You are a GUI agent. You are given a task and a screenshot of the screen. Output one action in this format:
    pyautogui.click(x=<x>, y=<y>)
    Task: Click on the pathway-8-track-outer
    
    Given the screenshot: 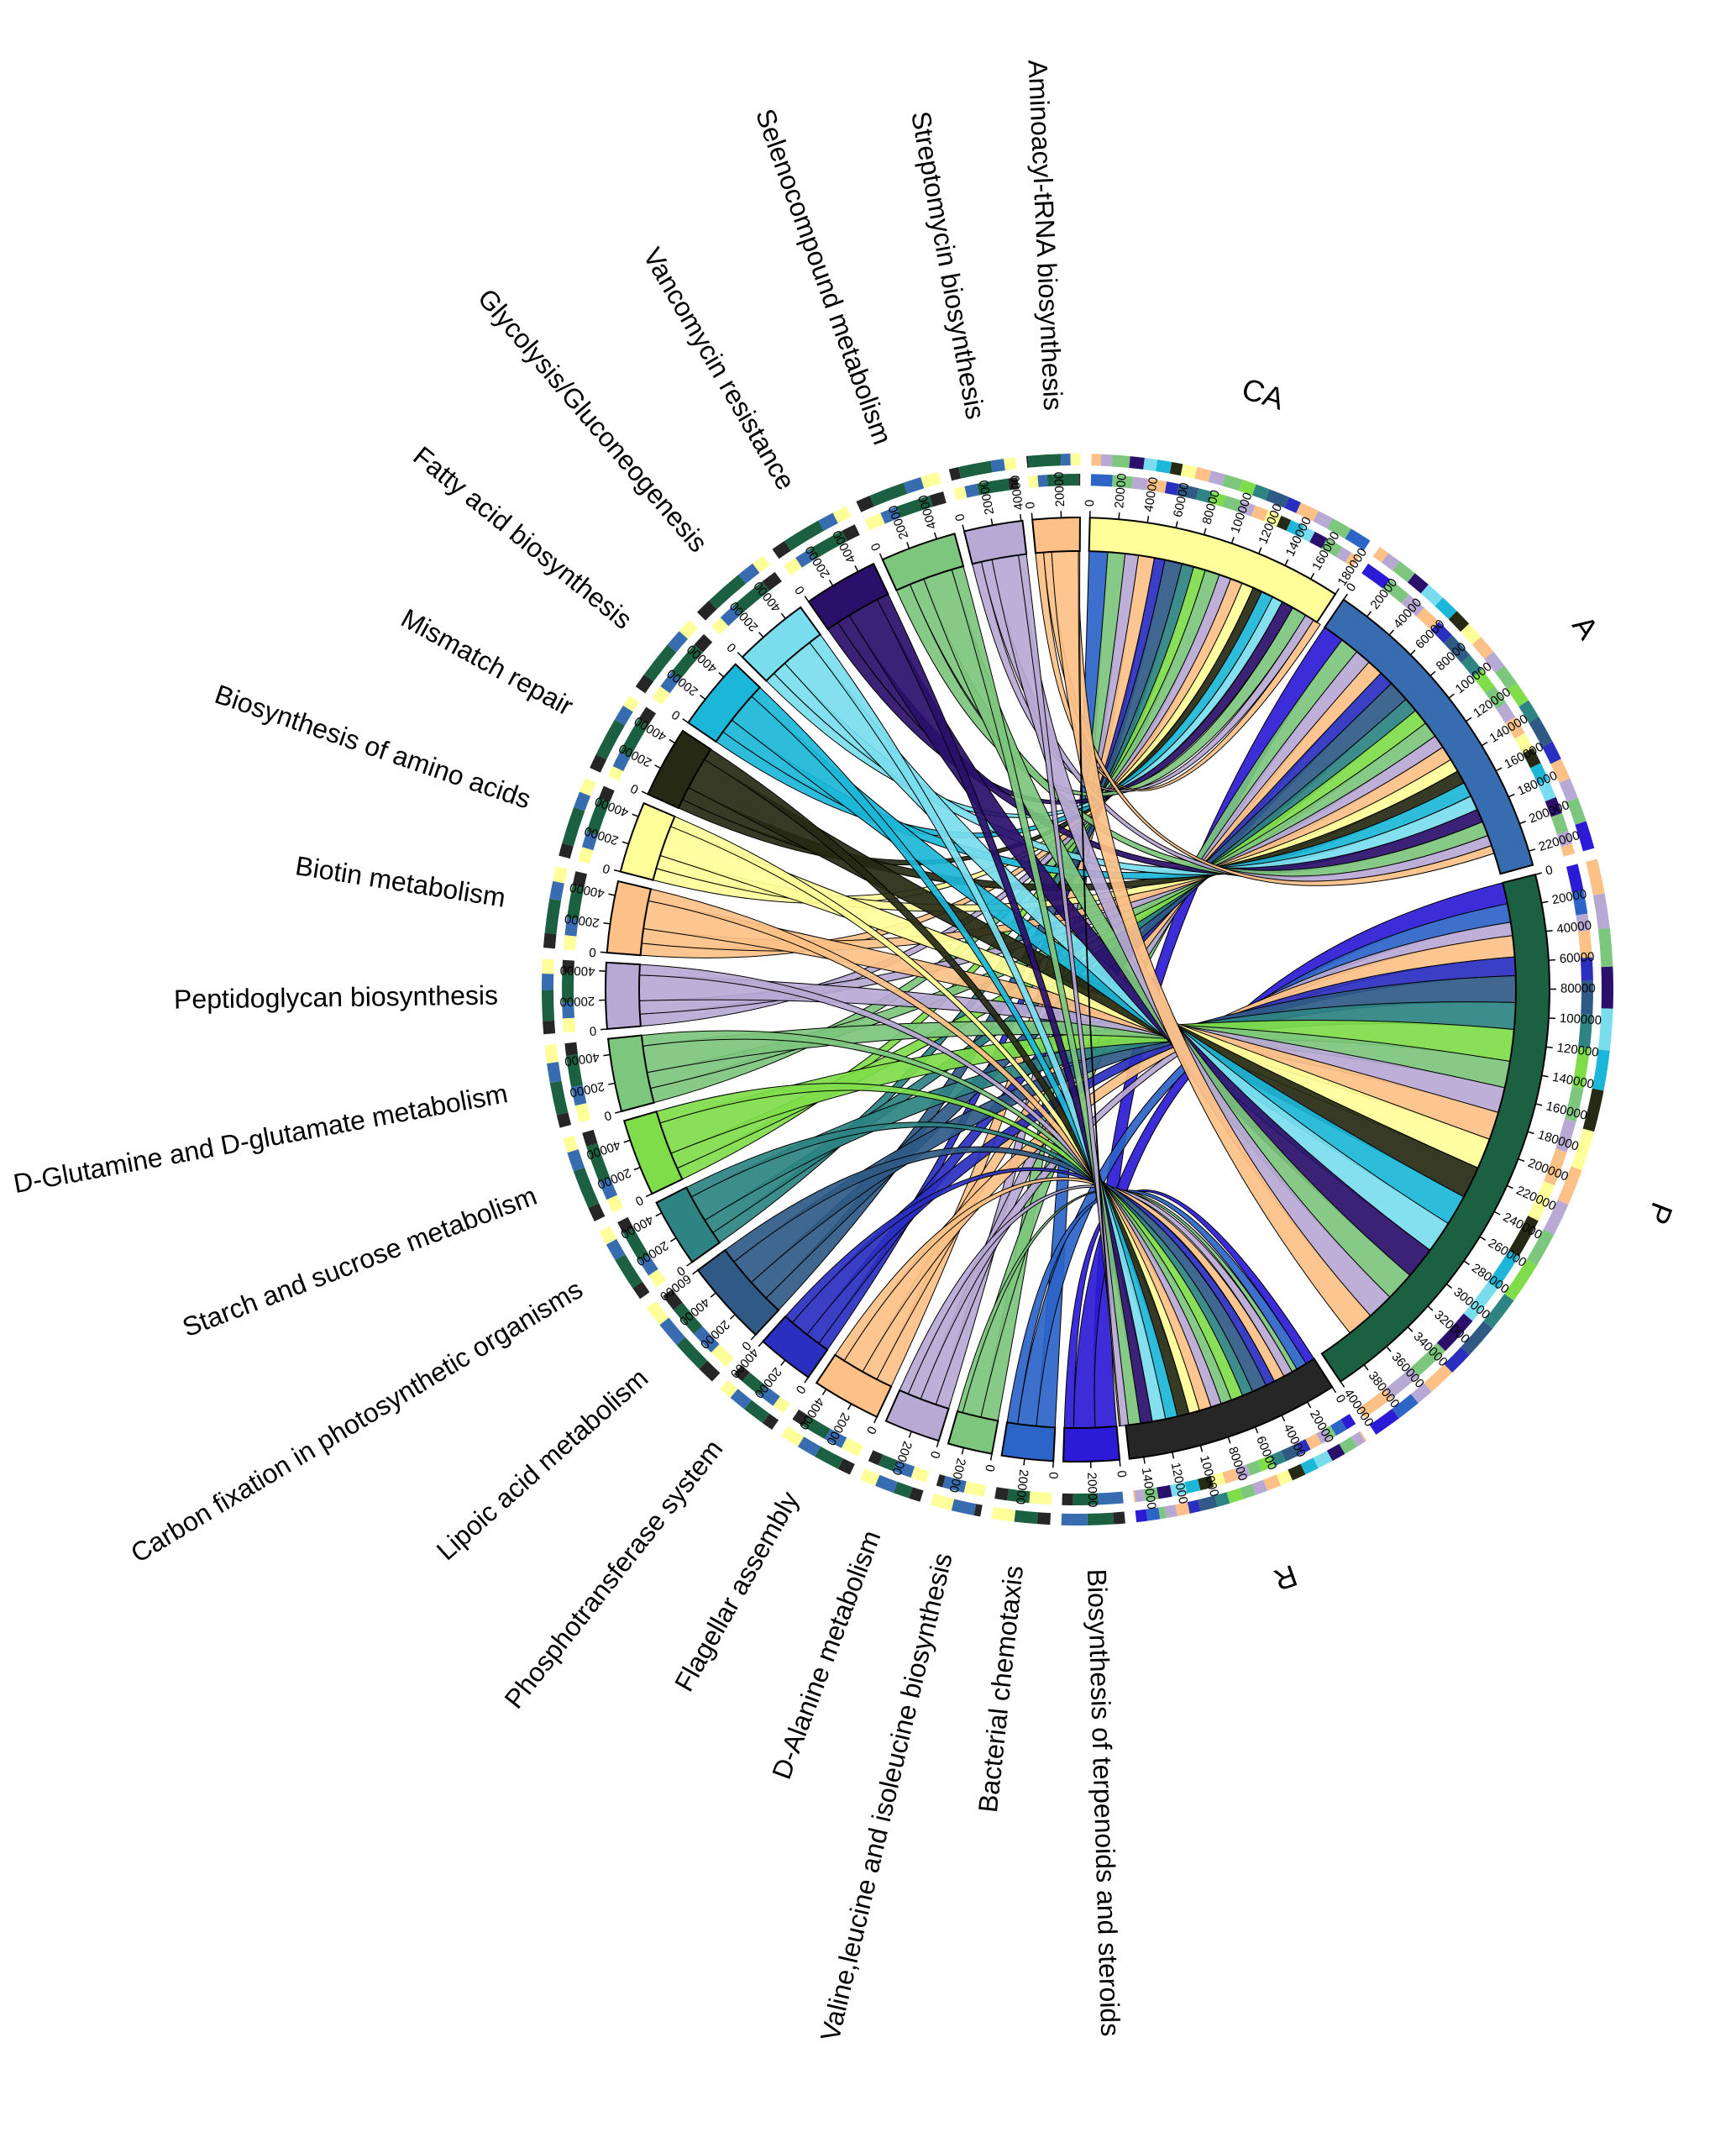 What is the action you would take?
    pyautogui.click(x=586, y=1188)
    